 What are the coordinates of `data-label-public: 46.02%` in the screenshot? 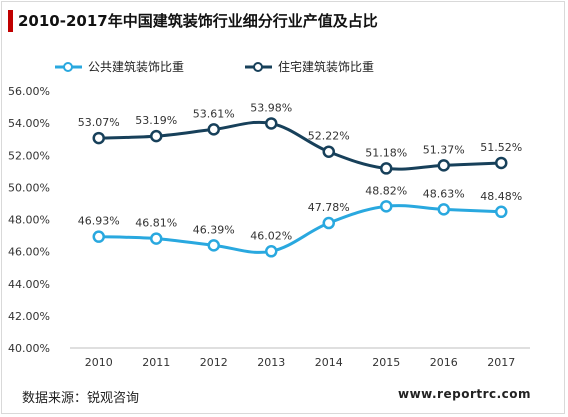 It's located at (271, 235).